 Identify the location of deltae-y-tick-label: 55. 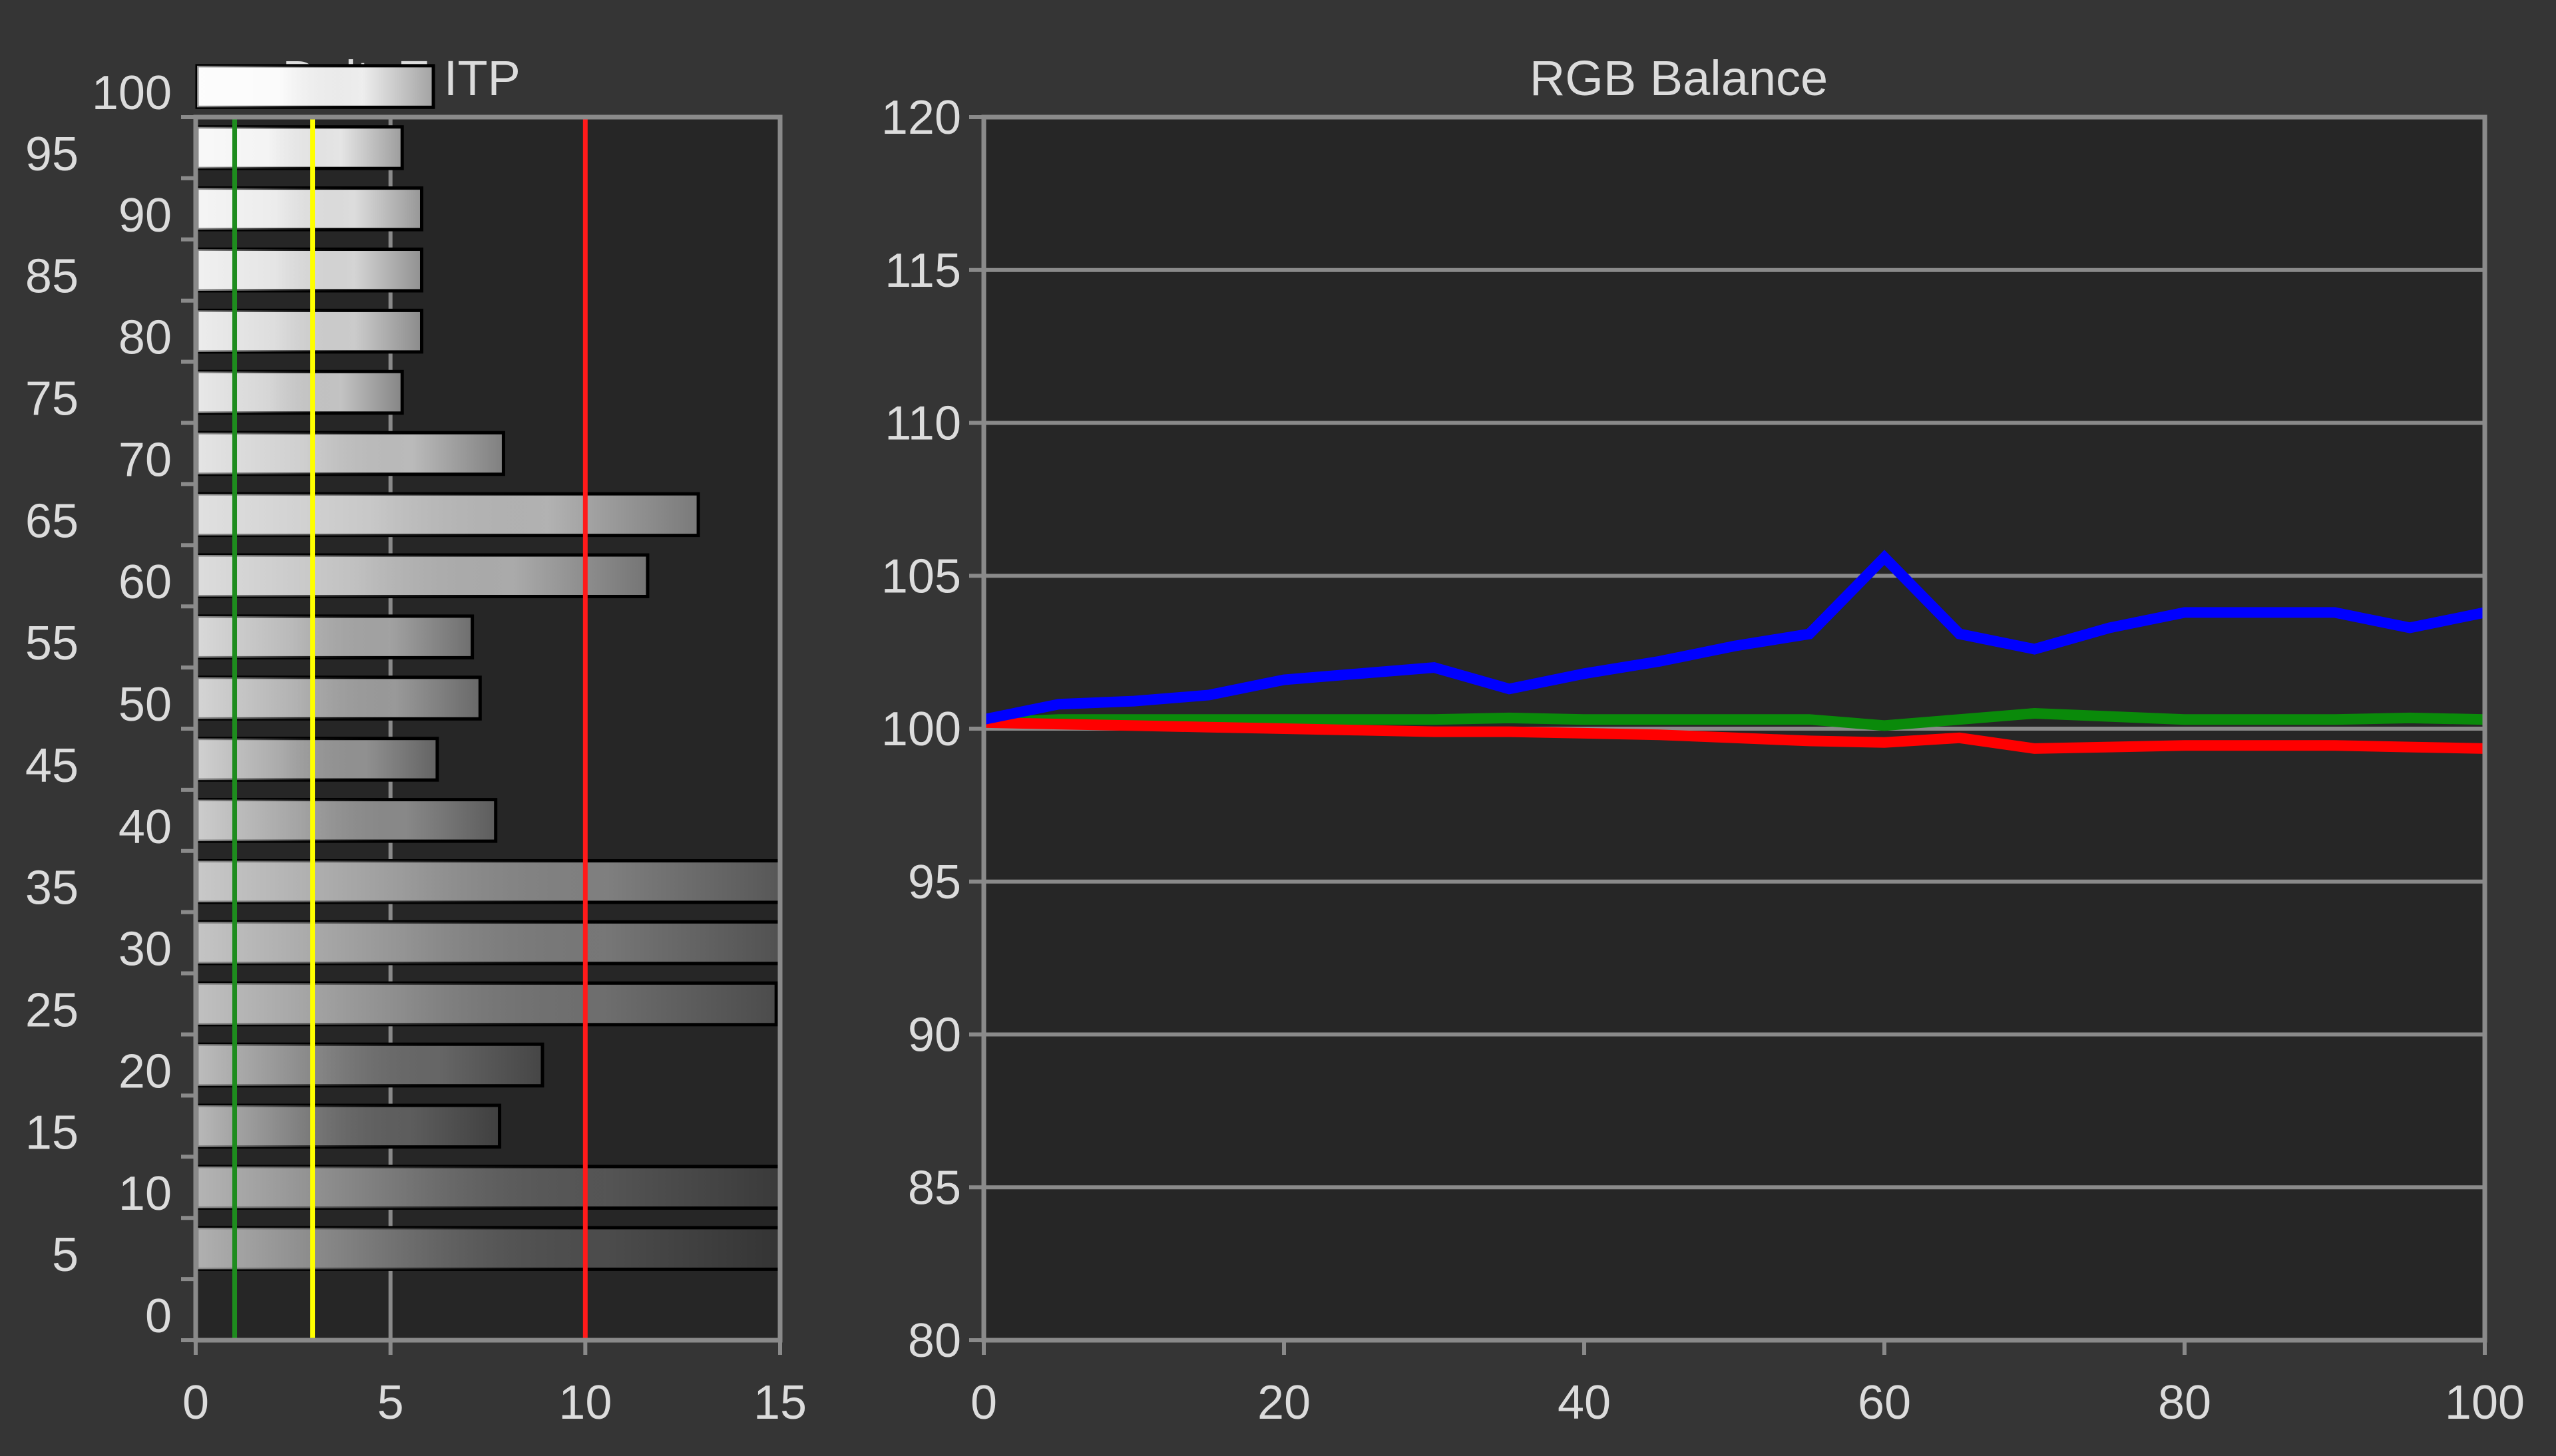
(52, 643).